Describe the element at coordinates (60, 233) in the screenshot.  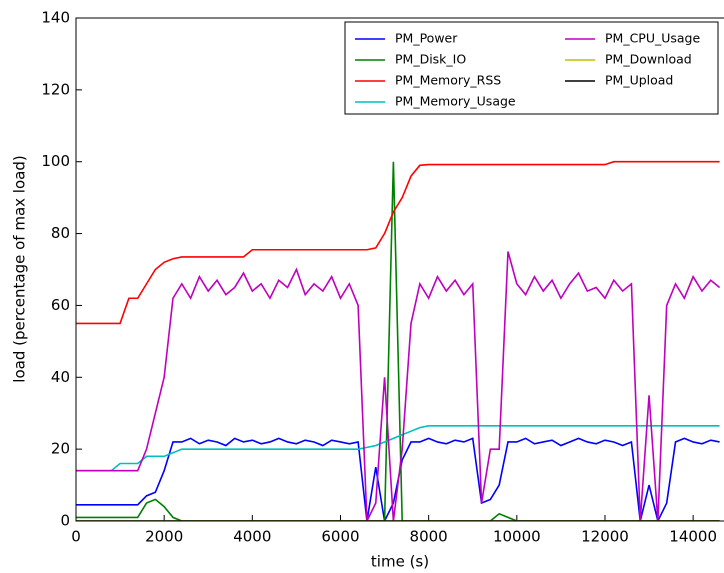
I see `y-tick-label: 80` at that location.